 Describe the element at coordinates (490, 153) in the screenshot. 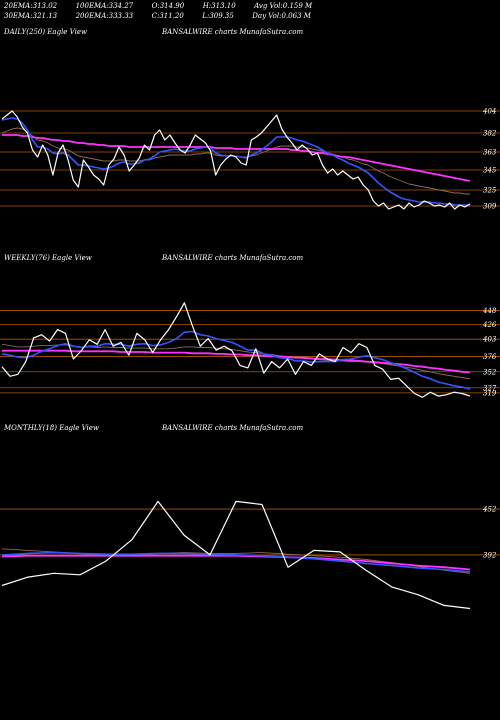

I see `daily-level-label-363: 363` at that location.